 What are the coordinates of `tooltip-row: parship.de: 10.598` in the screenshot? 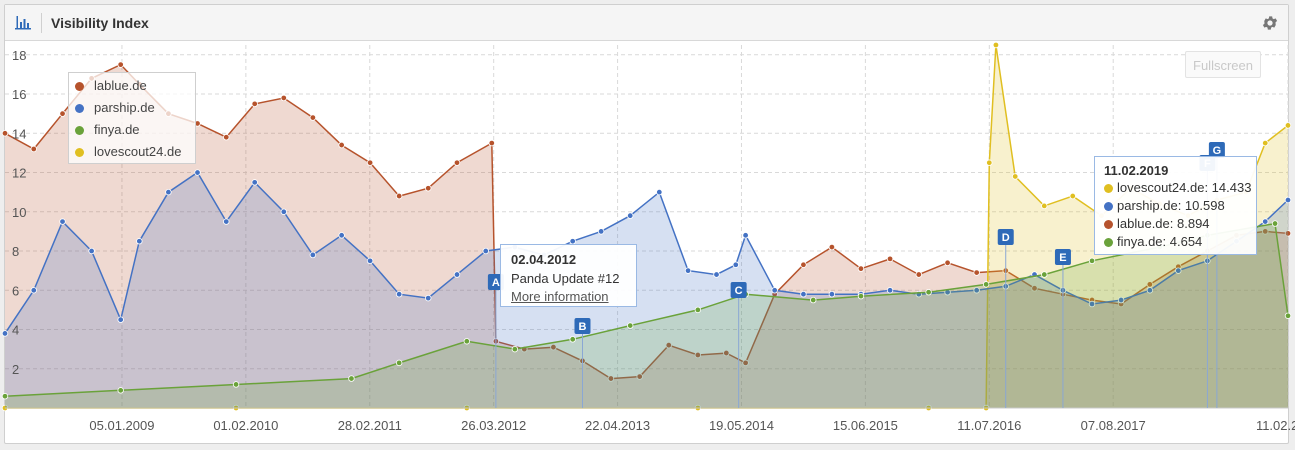 It's located at (1175, 207).